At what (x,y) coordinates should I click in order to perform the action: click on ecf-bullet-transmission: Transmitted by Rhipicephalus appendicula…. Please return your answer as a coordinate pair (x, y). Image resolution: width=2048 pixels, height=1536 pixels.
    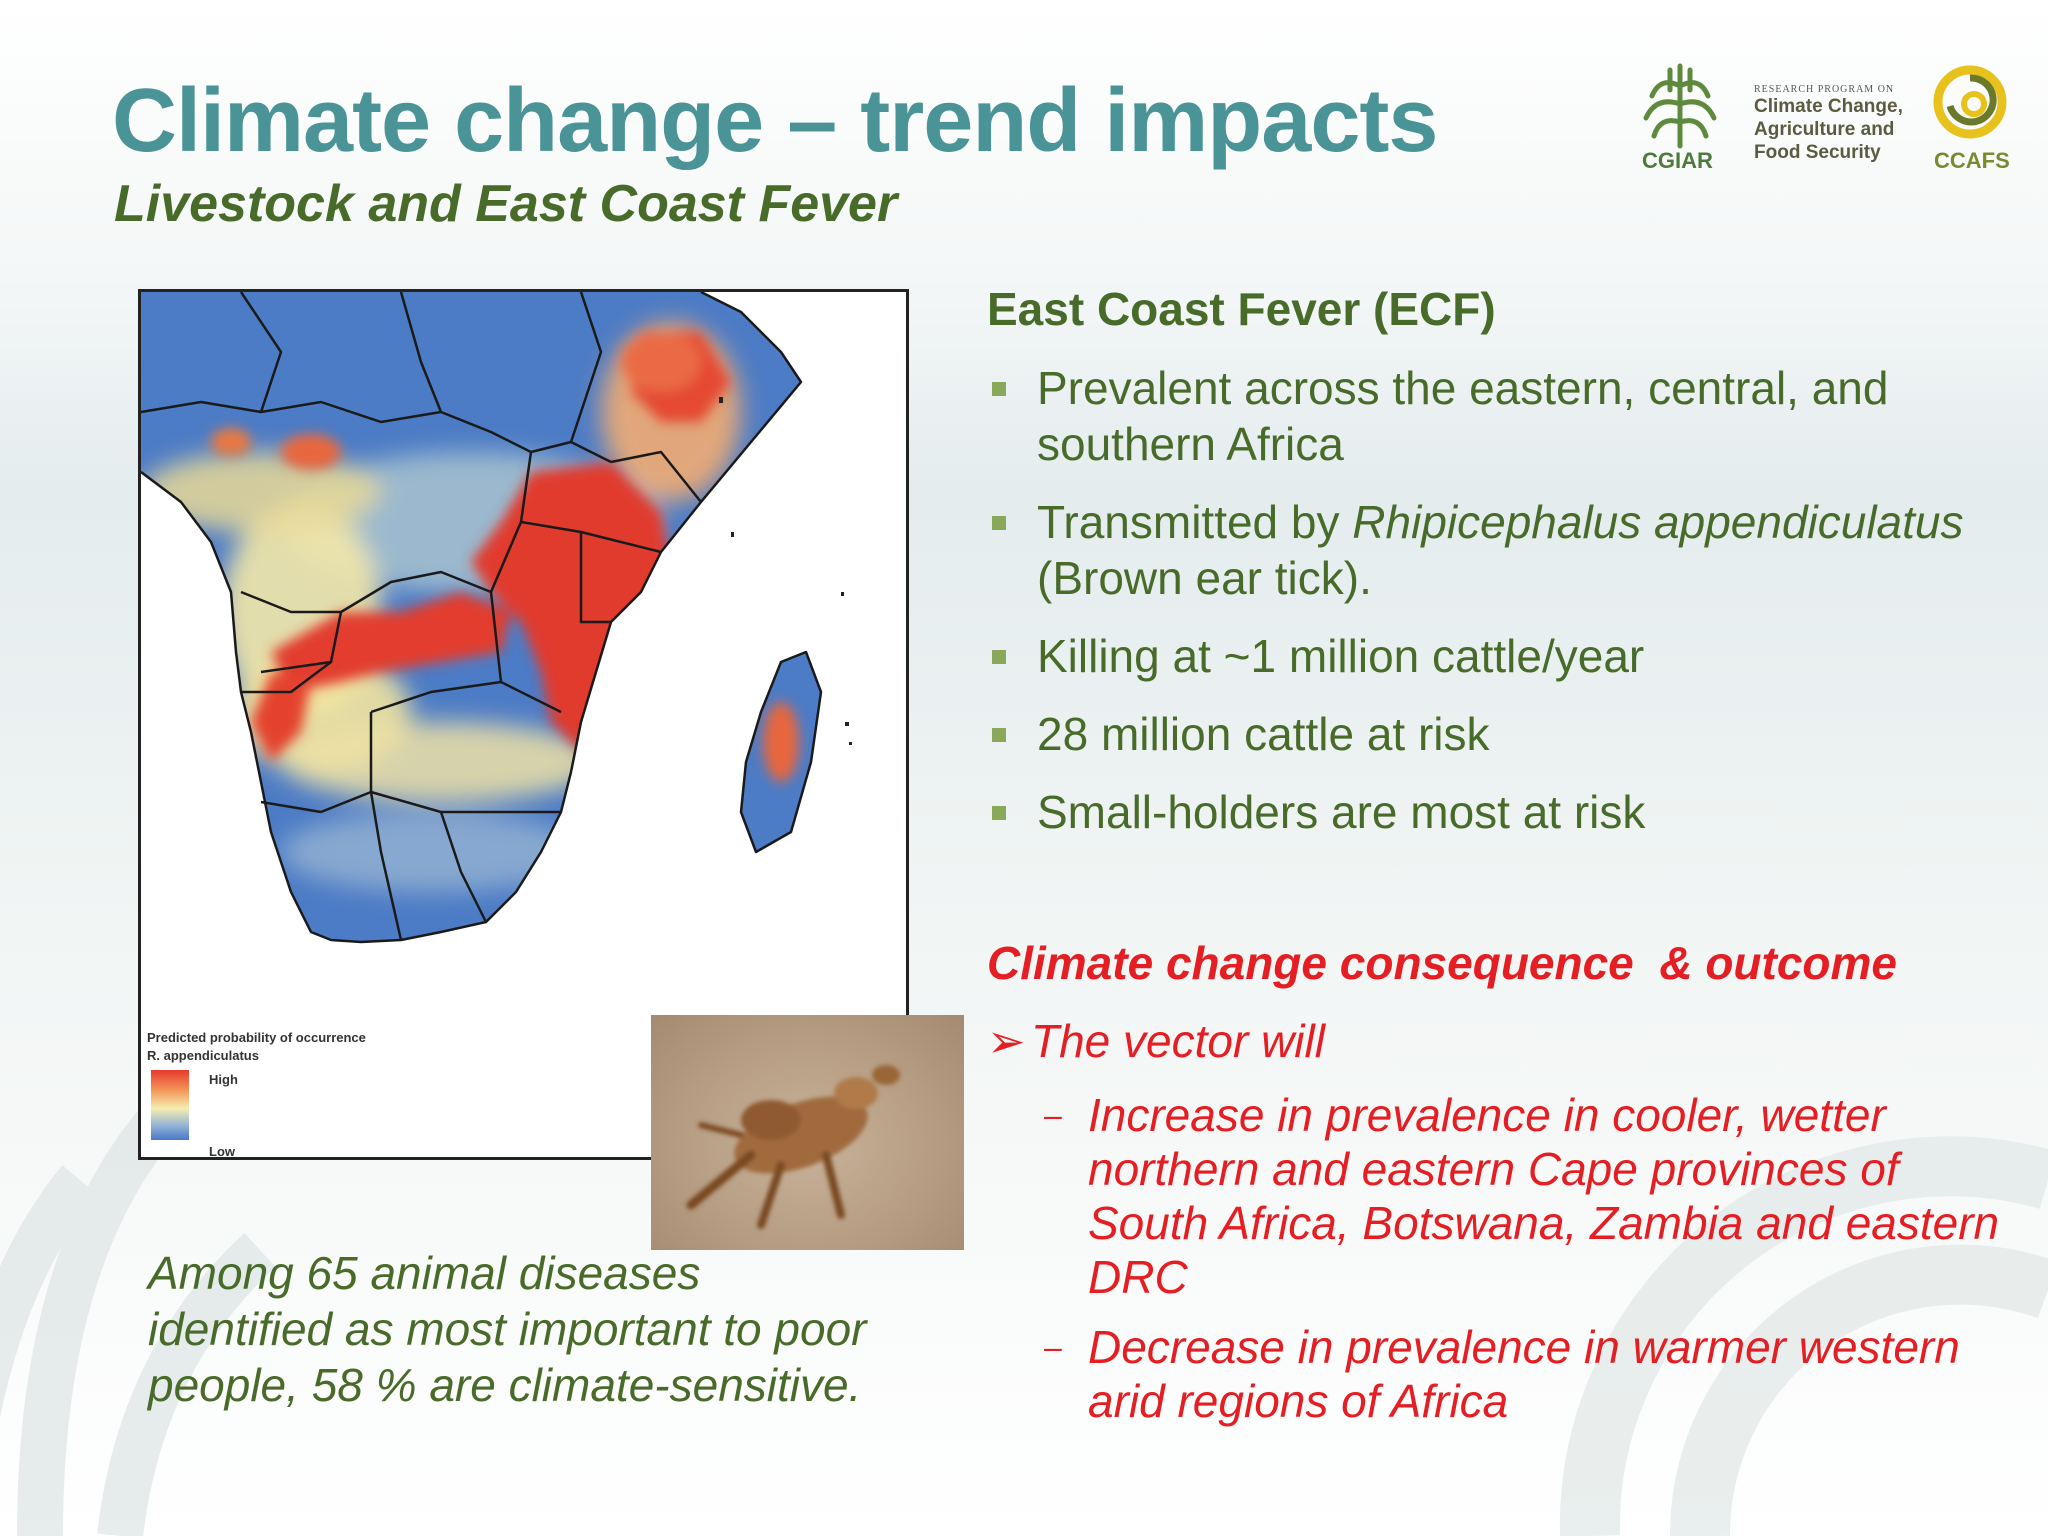
    Looking at the image, I should click on (1502, 550).